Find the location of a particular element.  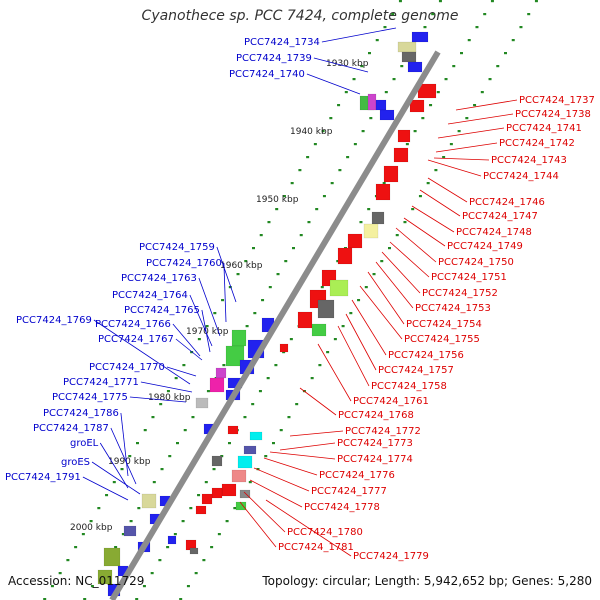

right-gene-label: PCC7424_1773 is located at coordinates (375, 443).